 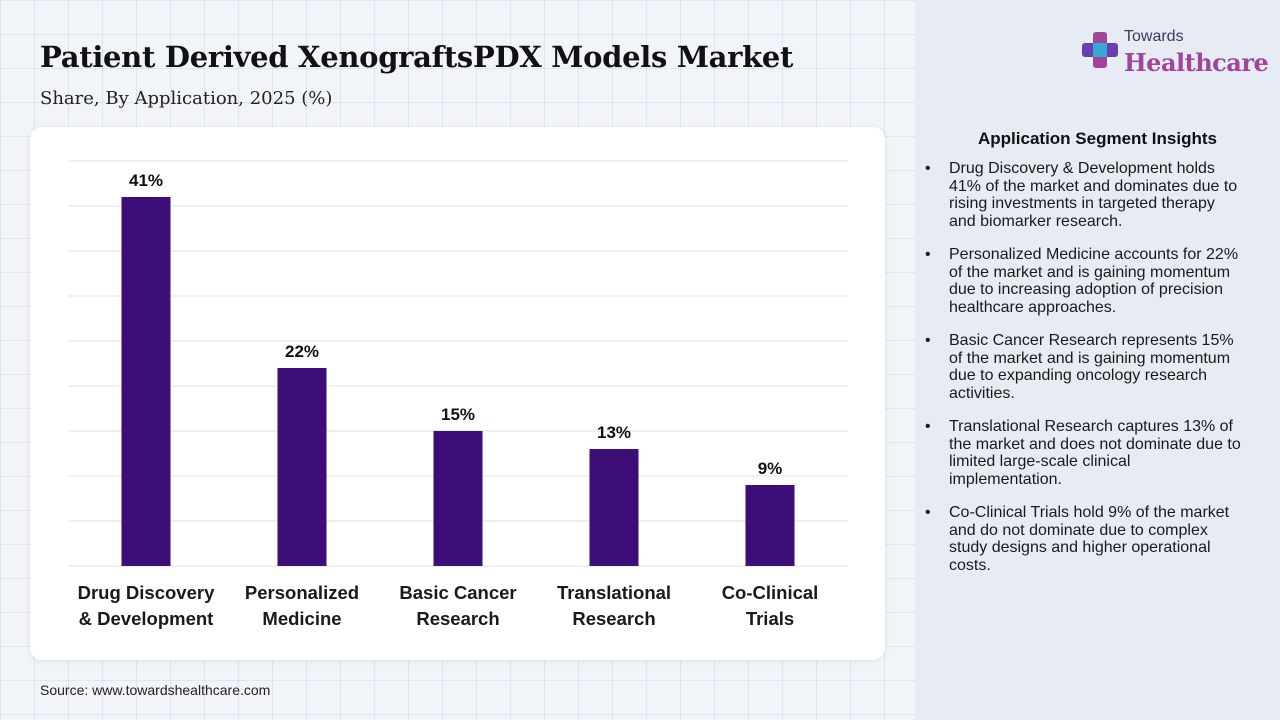 I want to click on category-label: Basic Cancer, so click(x=457, y=592).